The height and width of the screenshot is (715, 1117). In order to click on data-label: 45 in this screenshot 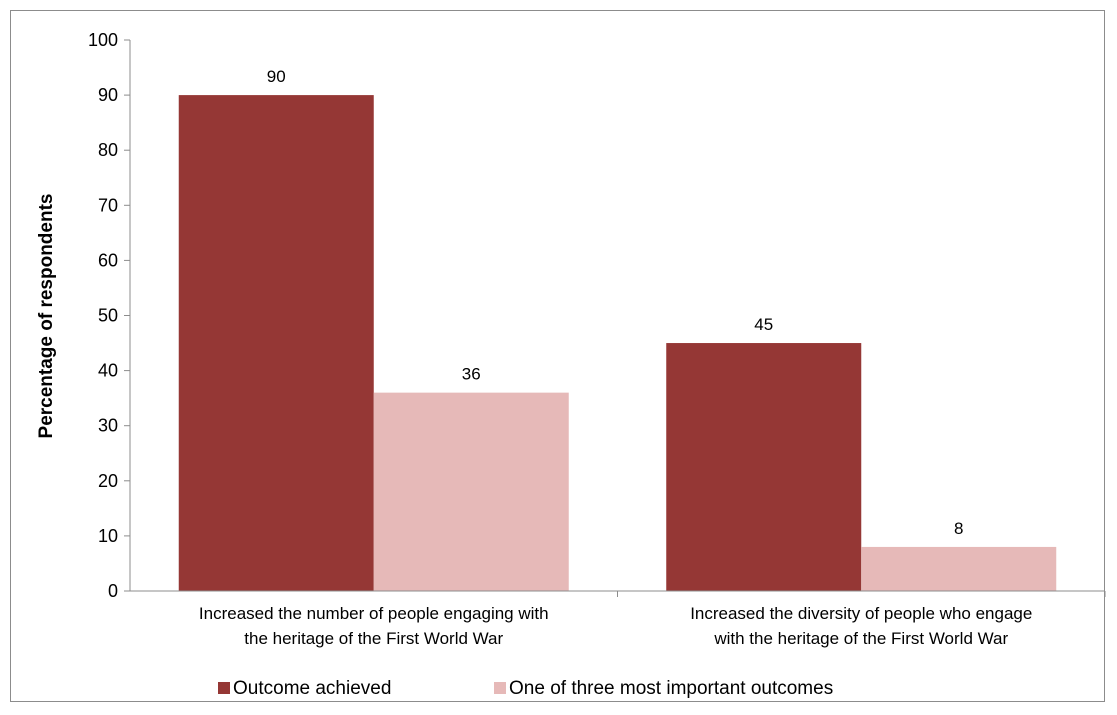, I will do `click(763, 324)`.